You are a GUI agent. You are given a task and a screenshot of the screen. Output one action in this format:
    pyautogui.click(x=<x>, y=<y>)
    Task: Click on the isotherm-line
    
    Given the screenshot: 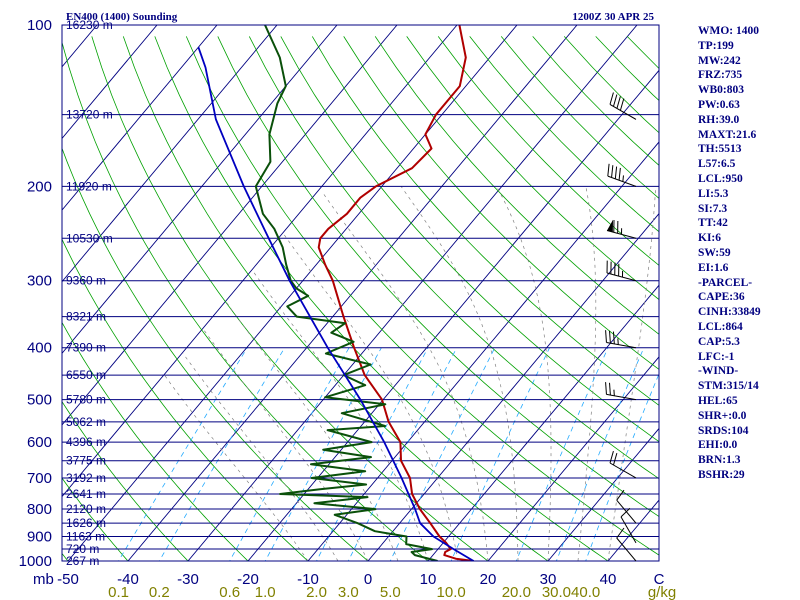 What is the action you would take?
    pyautogui.click(x=573, y=458)
    